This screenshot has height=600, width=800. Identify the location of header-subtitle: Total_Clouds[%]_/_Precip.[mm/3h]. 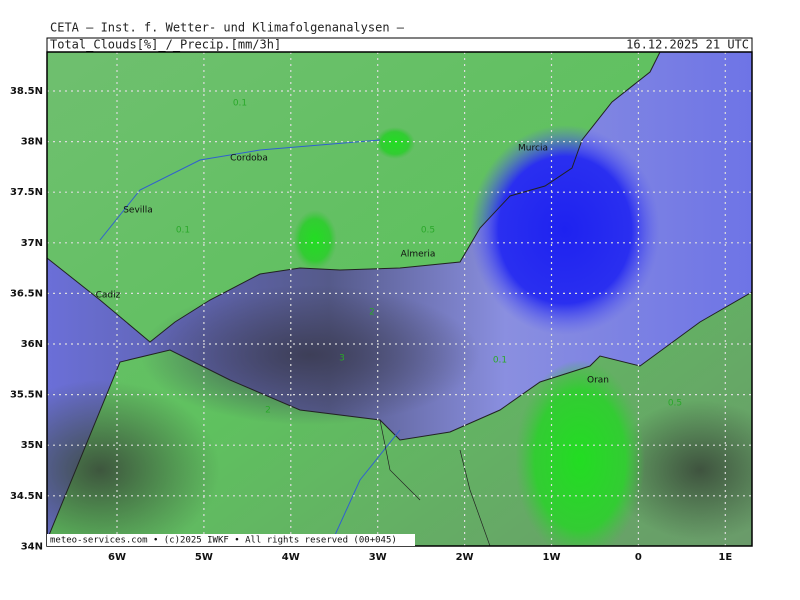
(165, 45).